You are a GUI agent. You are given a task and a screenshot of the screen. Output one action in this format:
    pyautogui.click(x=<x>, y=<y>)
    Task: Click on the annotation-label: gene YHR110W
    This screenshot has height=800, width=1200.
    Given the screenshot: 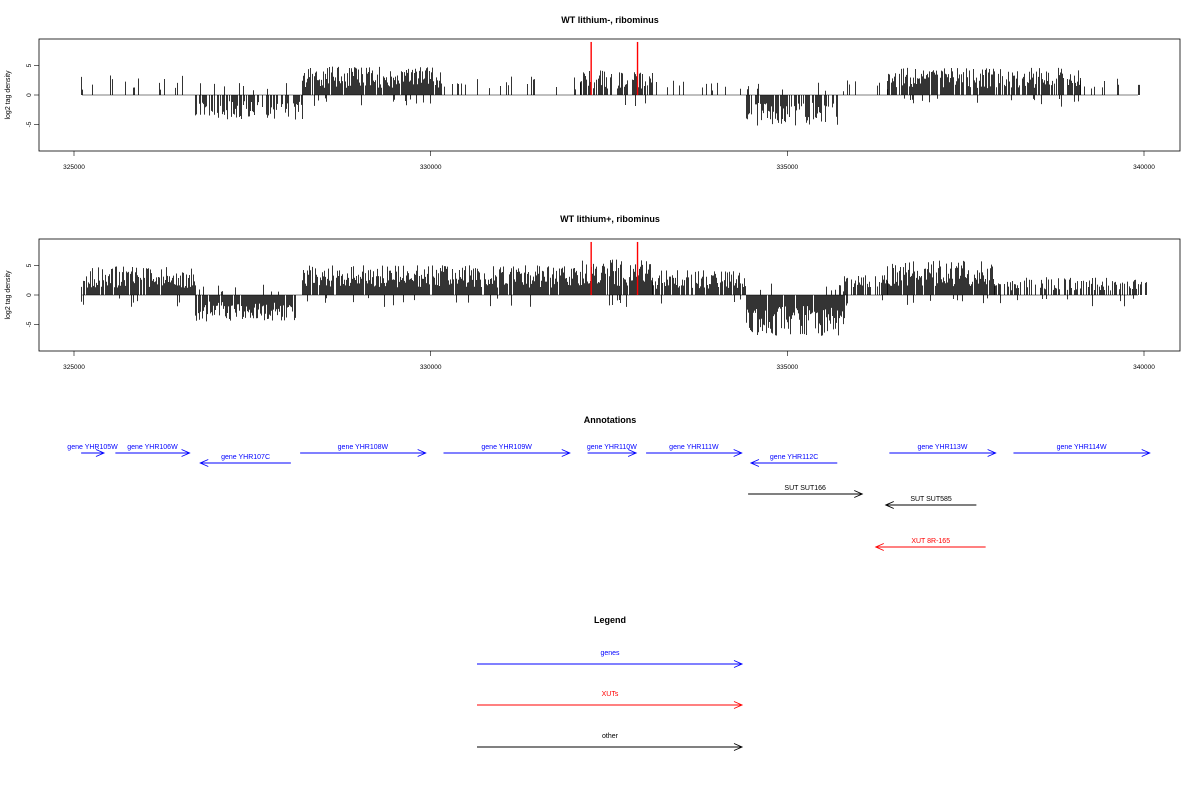 What is the action you would take?
    pyautogui.click(x=612, y=447)
    